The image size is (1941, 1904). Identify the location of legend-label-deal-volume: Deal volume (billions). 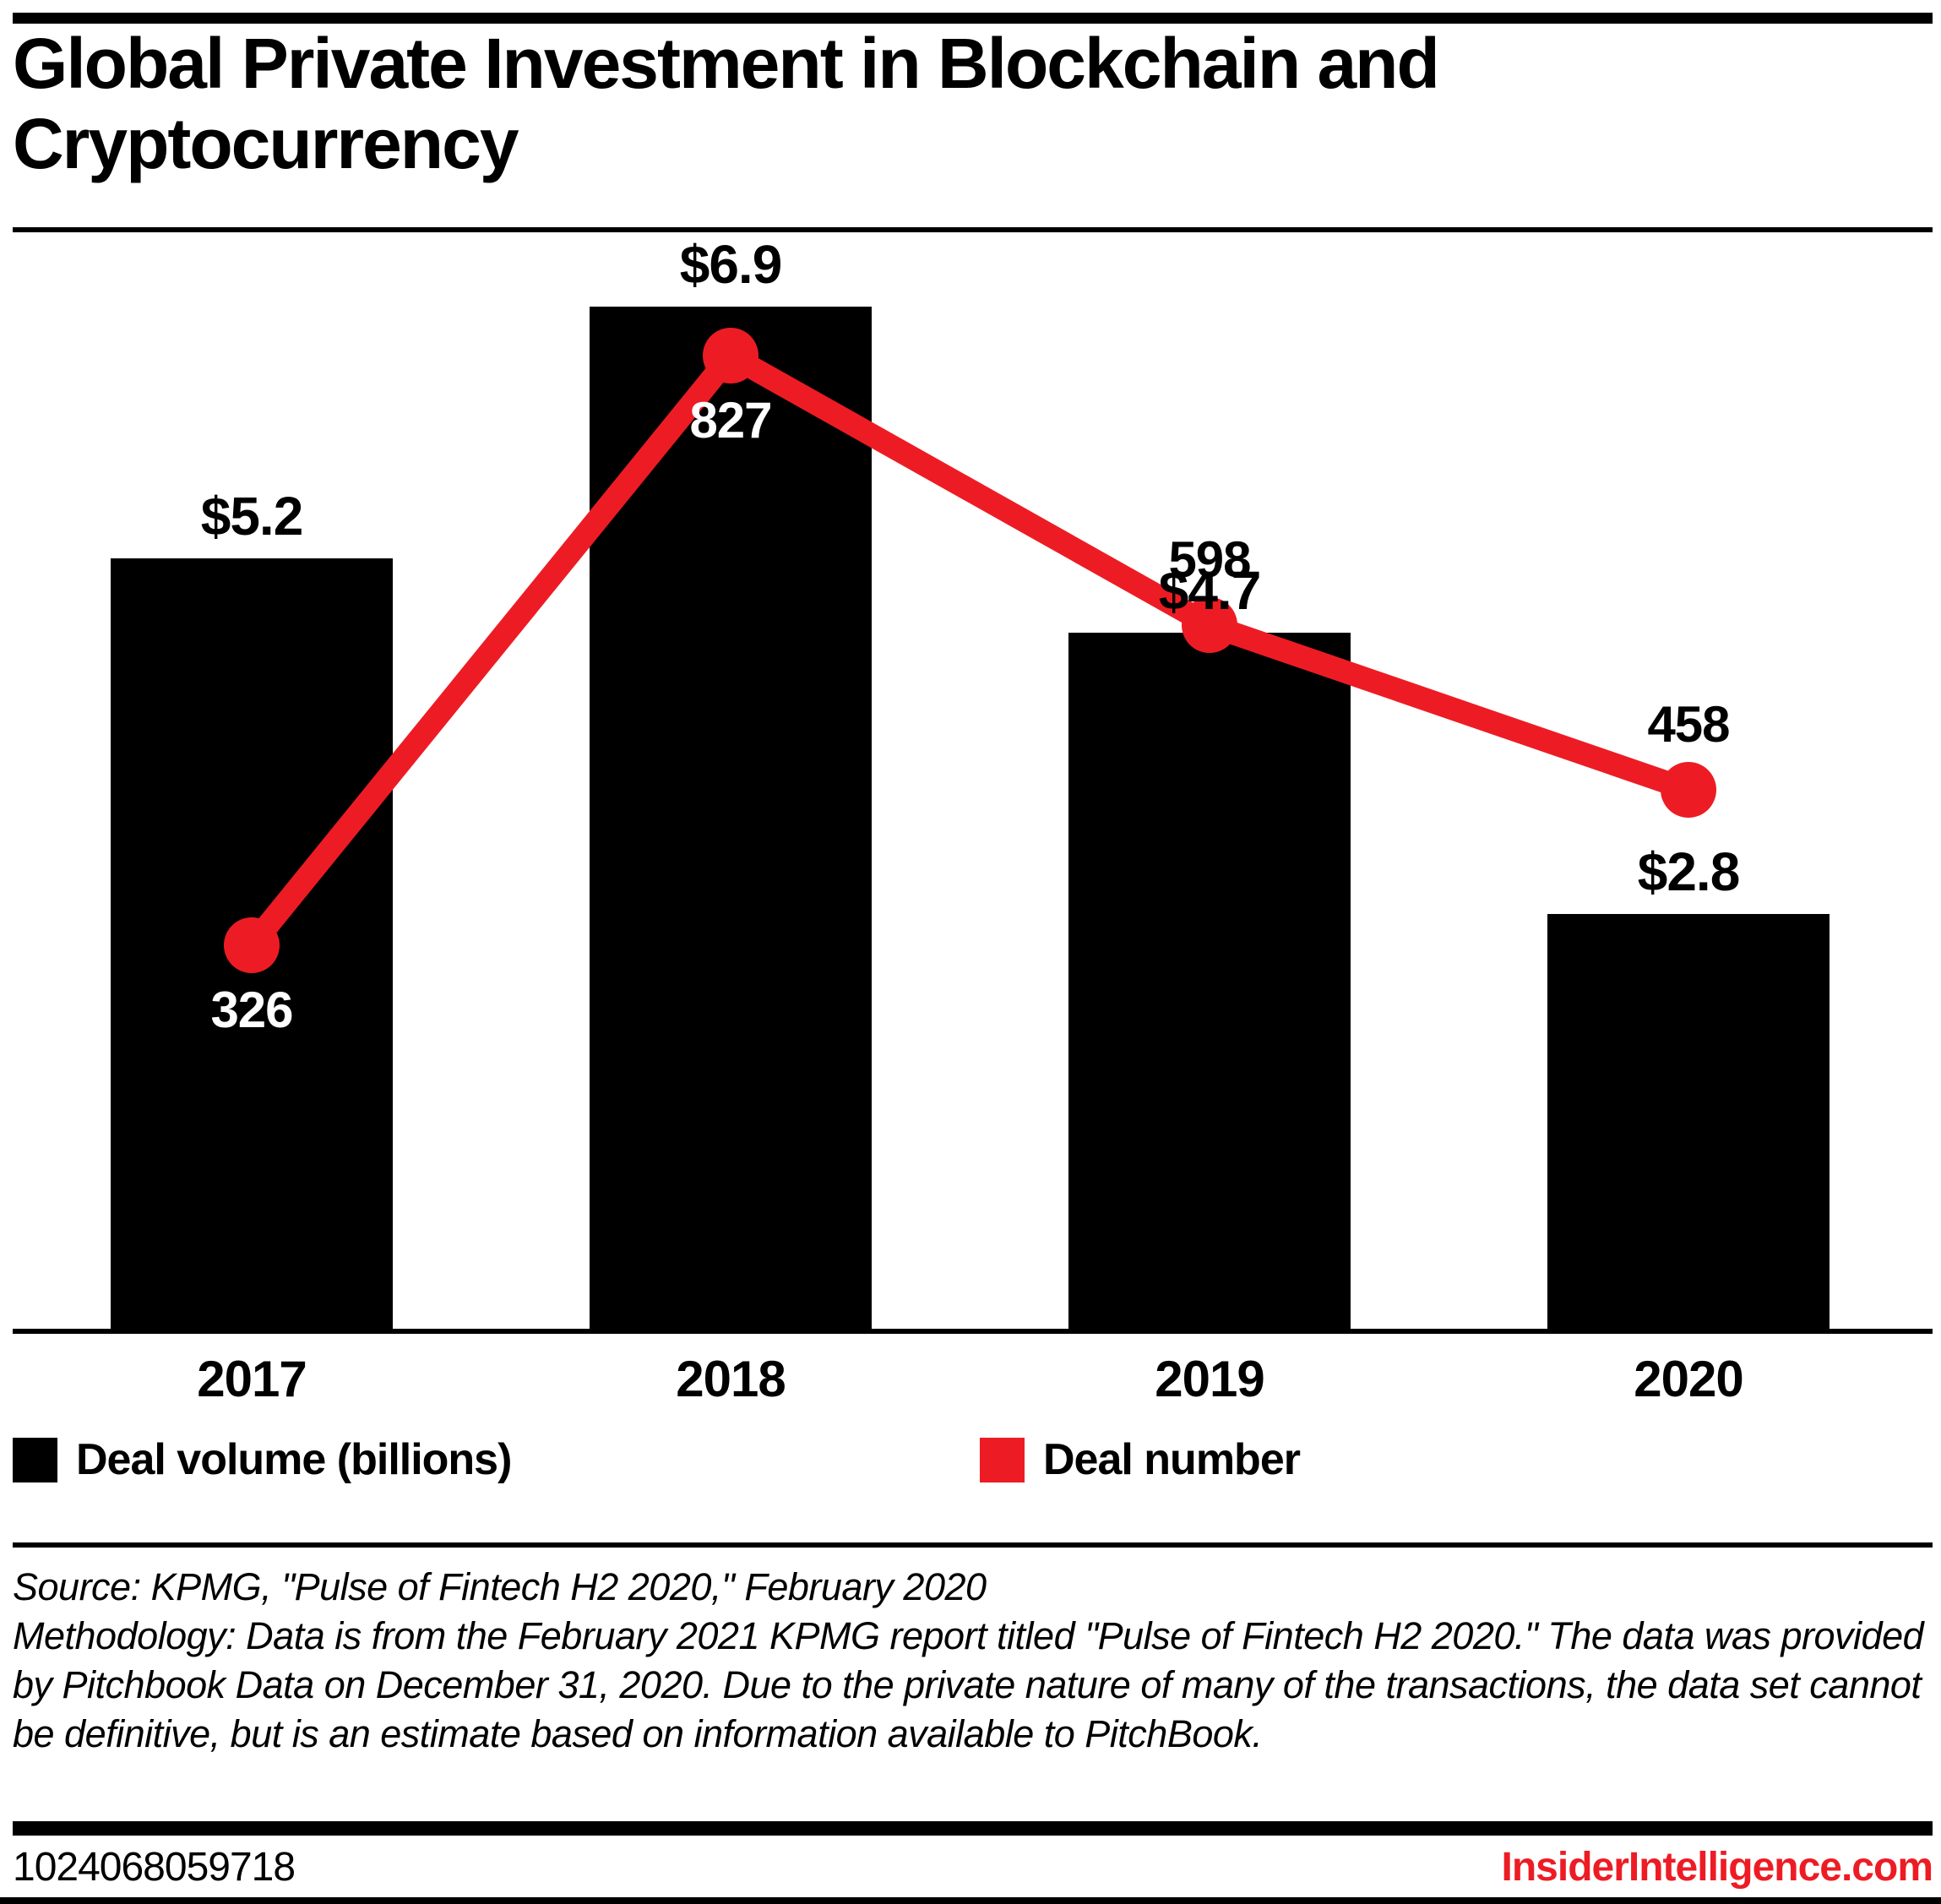
(294, 1459).